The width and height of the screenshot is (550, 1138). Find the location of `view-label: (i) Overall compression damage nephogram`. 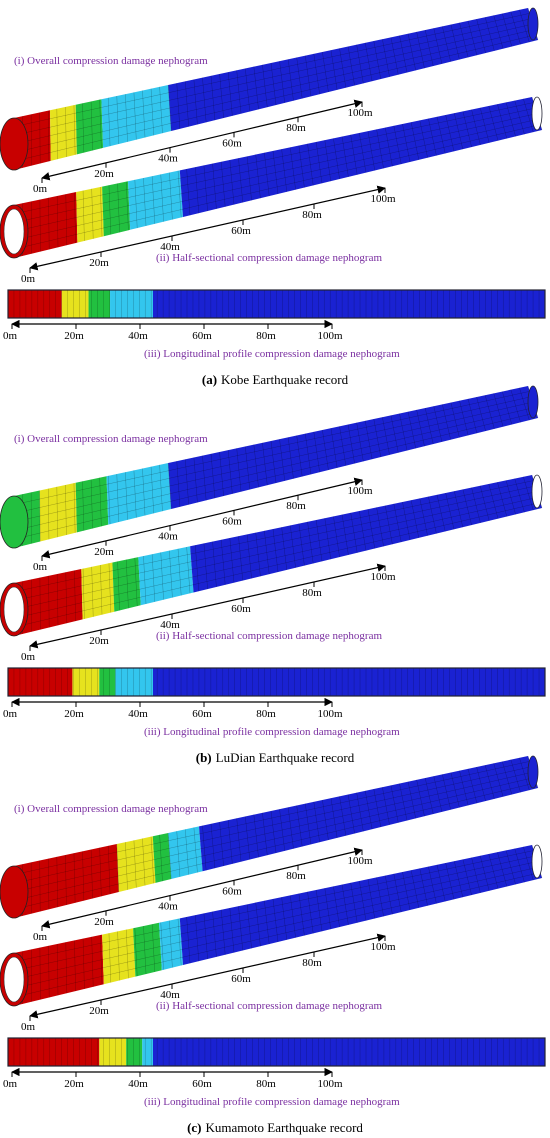

view-label: (i) Overall compression damage nephogram is located at coordinates (111, 61).